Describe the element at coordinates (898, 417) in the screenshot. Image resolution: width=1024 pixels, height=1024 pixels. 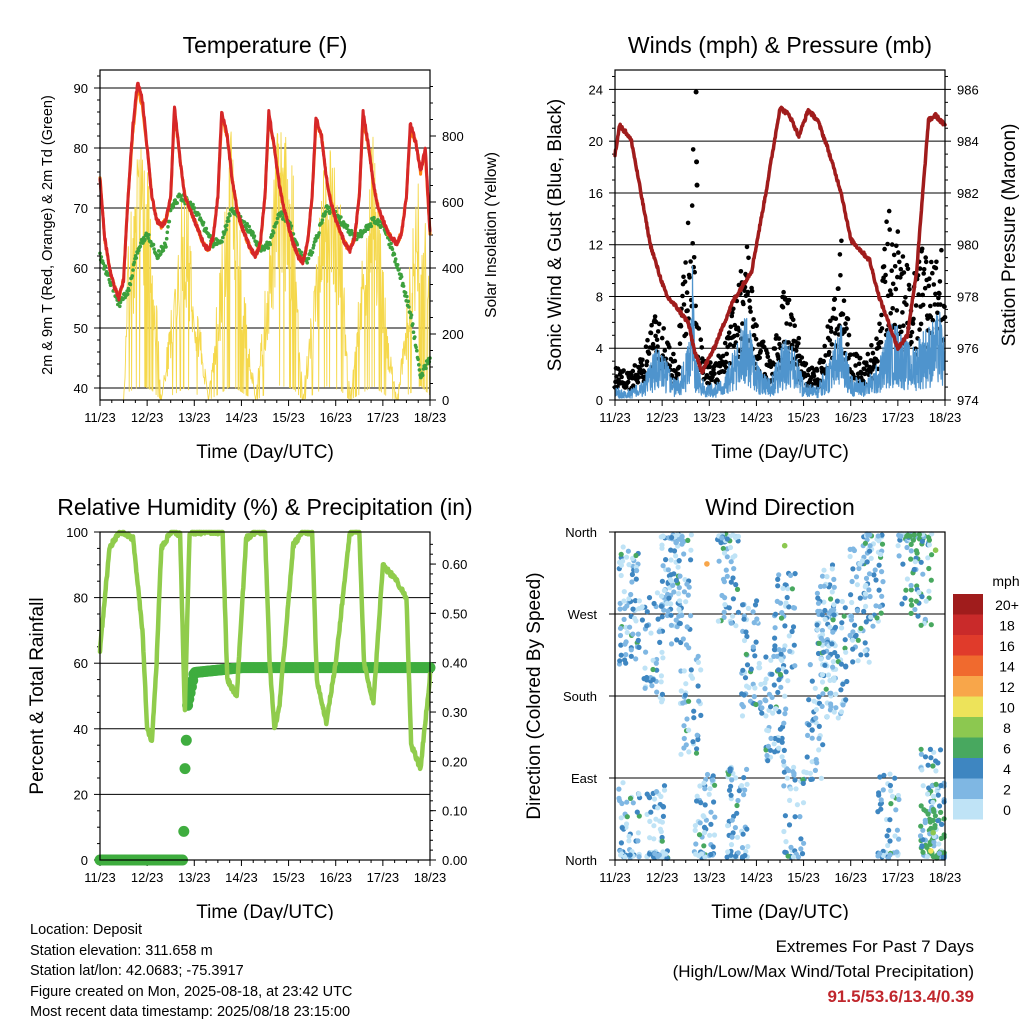
I see `x-tick-label: 17/23` at that location.